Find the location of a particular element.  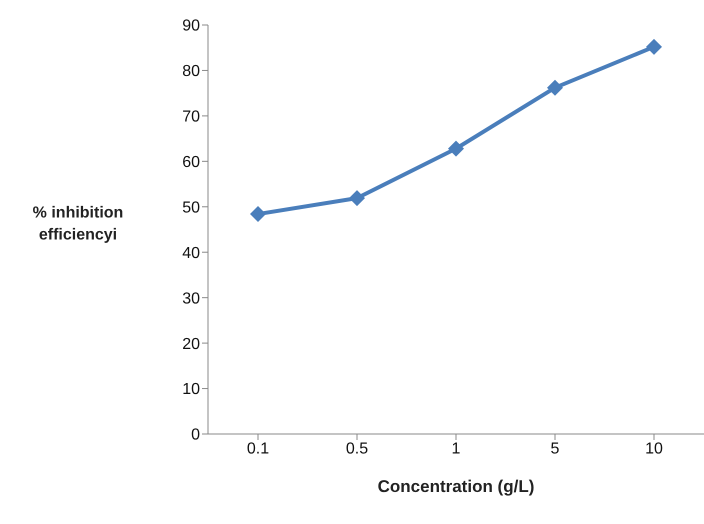

x-tick-label: 0.5 is located at coordinates (357, 449).